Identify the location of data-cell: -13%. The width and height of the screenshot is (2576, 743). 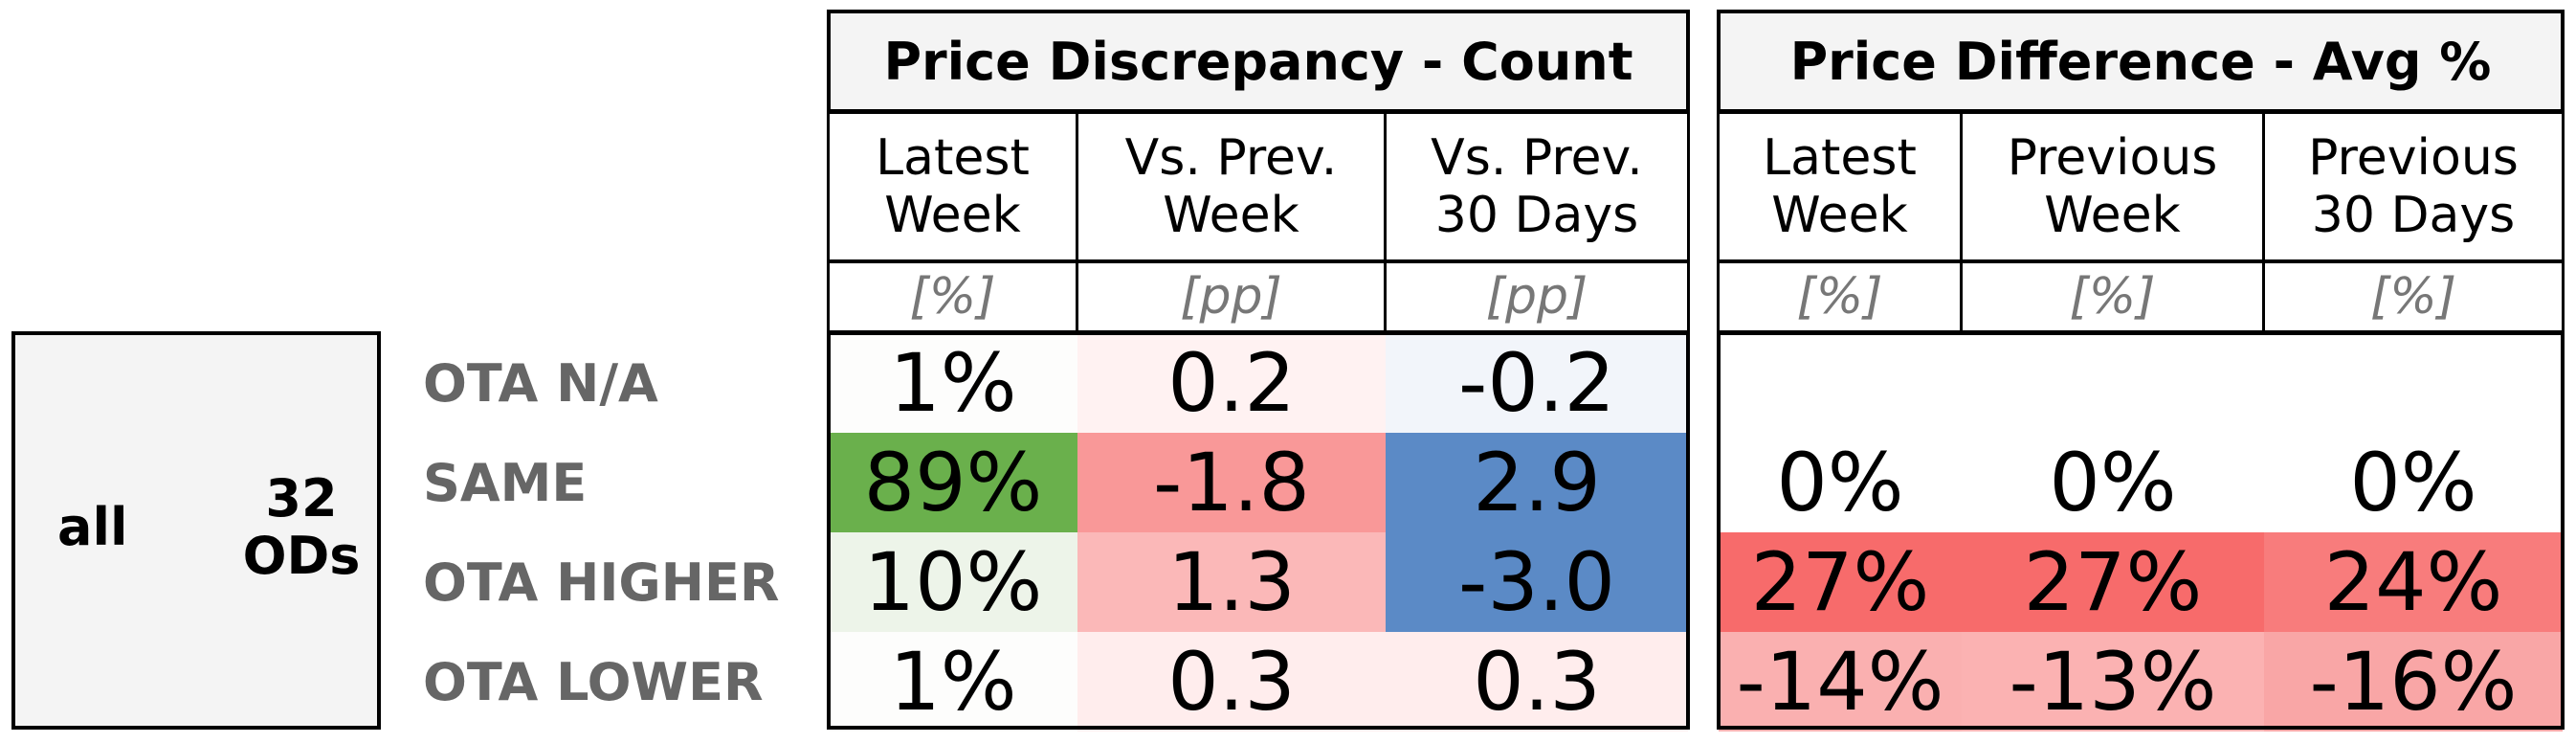
(2113, 682).